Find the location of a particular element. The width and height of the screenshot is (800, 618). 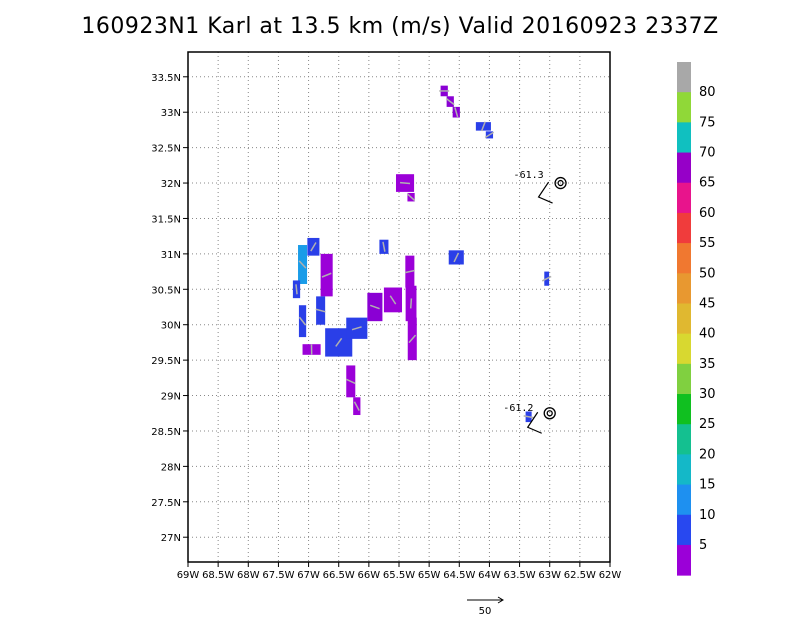

y-tick-label: 33N is located at coordinates (171, 113).